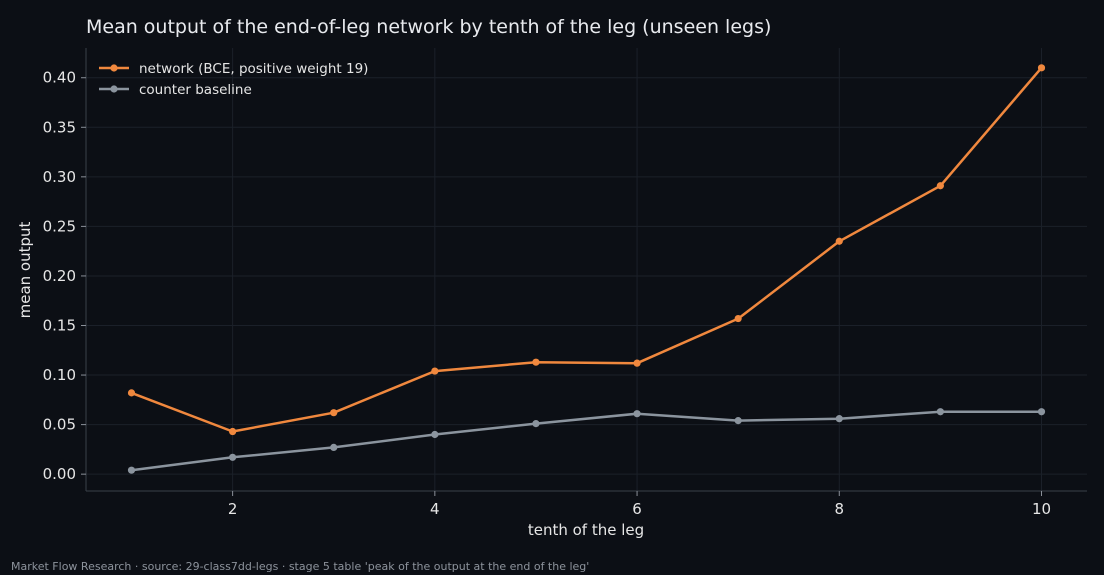 The image size is (1104, 575). What do you see at coordinates (59, 276) in the screenshot?
I see `y-tick-label: 0.20` at bounding box center [59, 276].